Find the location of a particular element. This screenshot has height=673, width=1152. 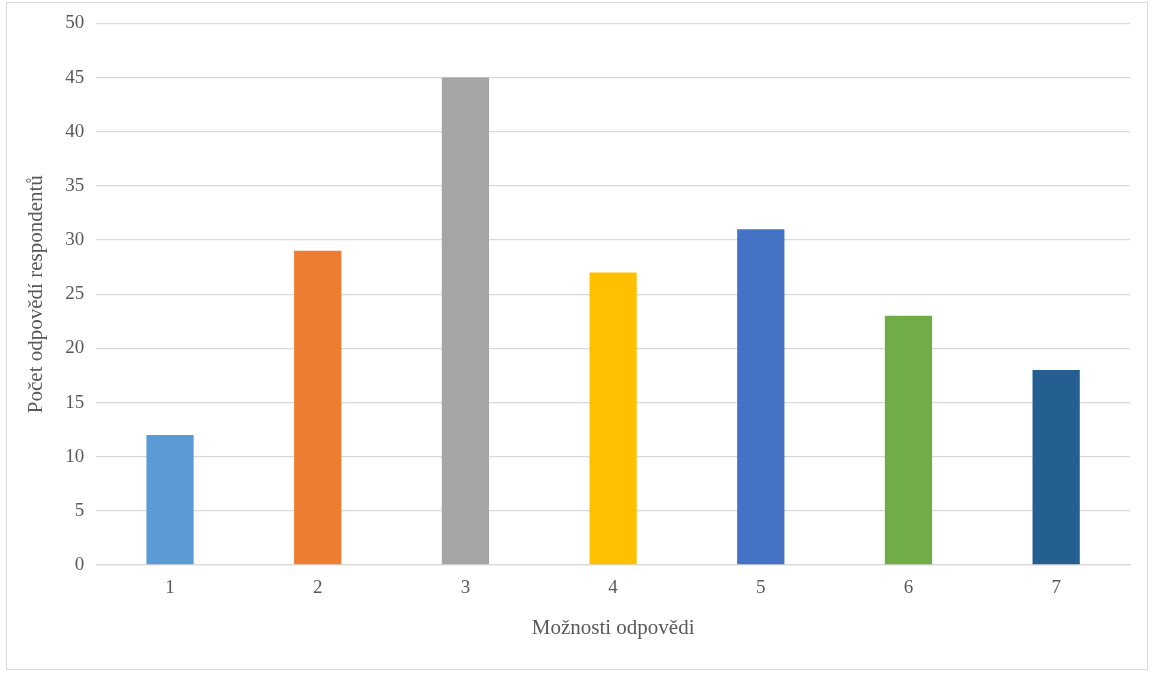

y-tick-label: 30 is located at coordinates (75, 239).